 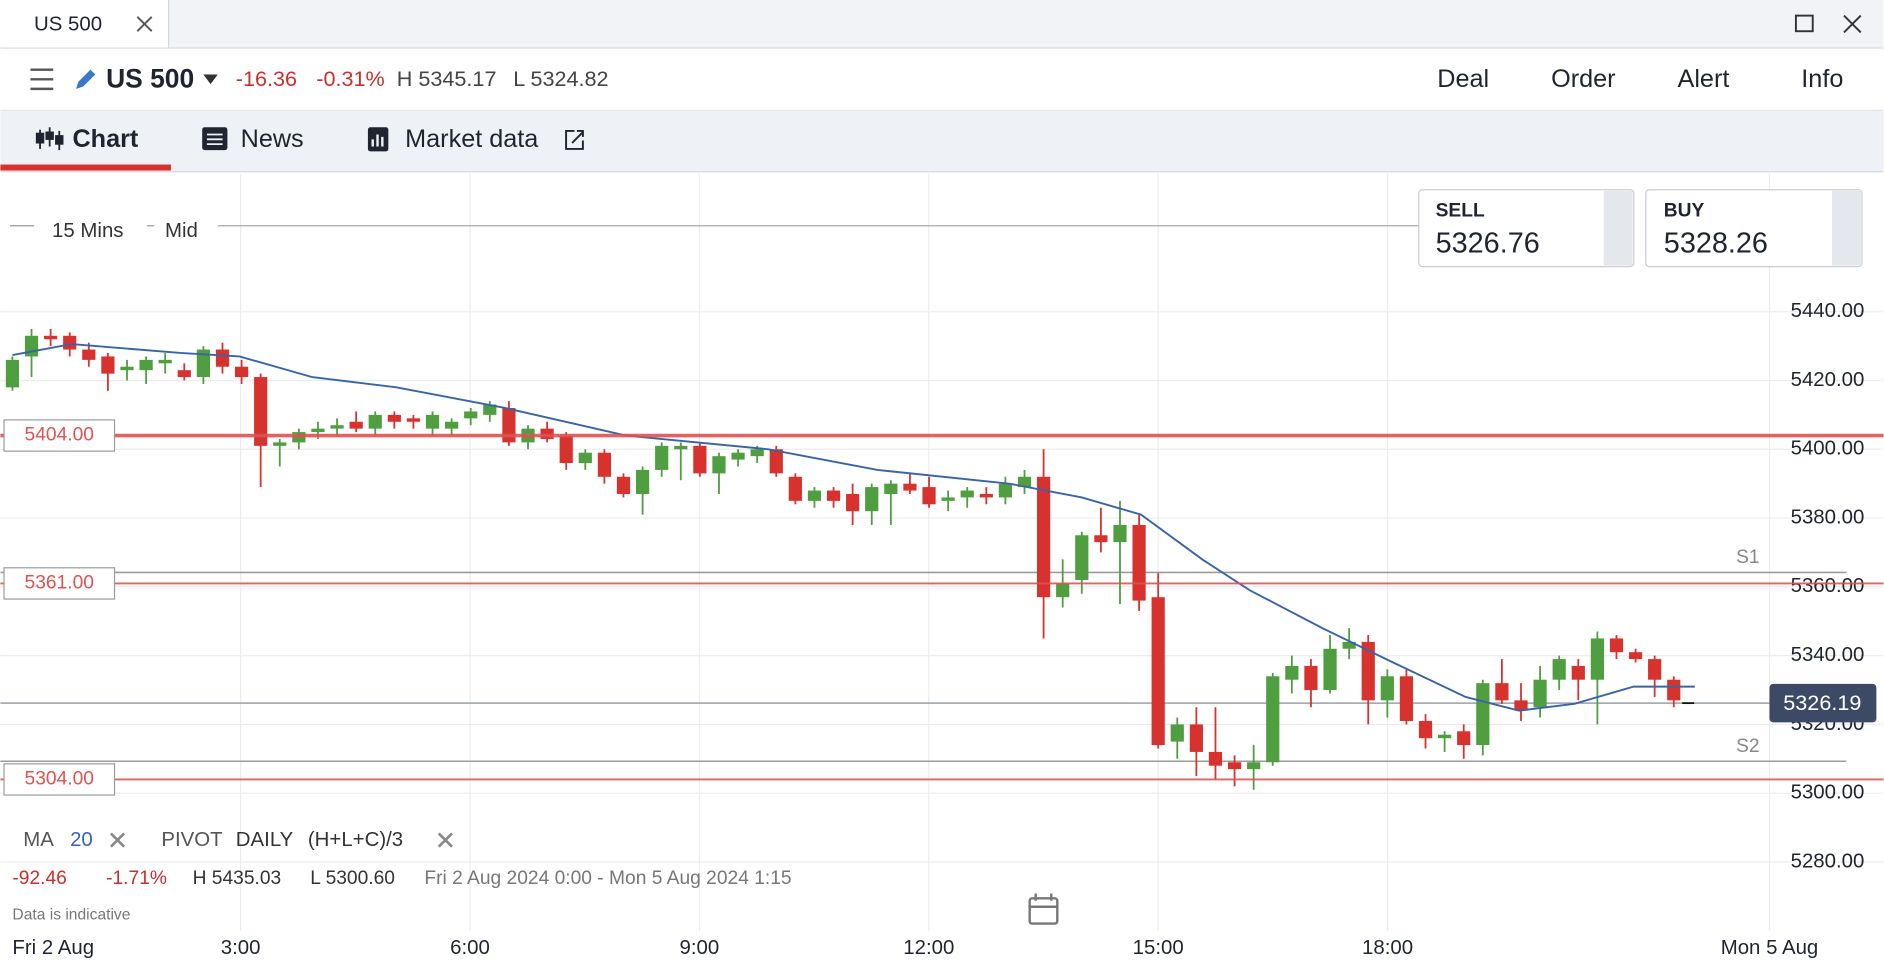 I want to click on remove-pivot-icon, so click(x=445, y=840).